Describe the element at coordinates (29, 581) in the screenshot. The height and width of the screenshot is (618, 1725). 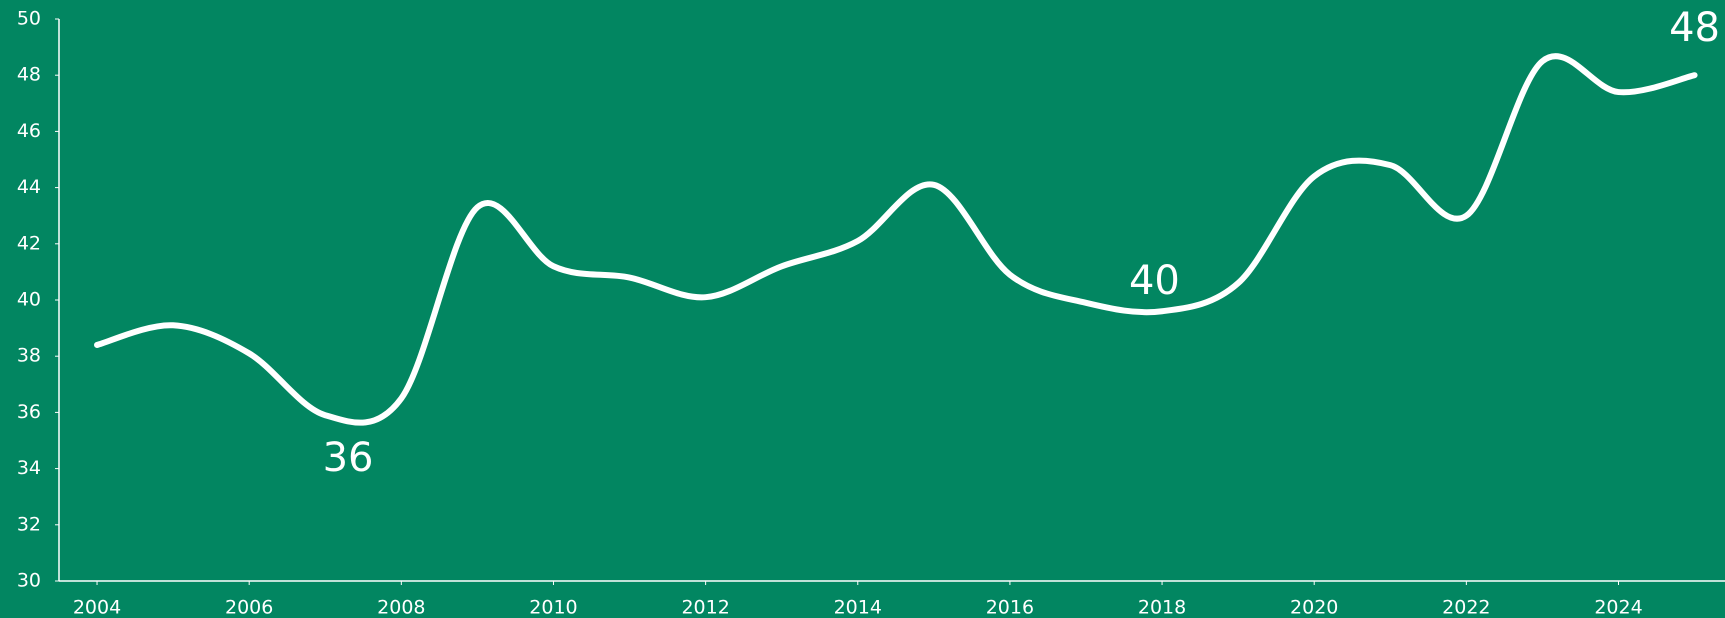
I see `y-tick-label: 30` at that location.